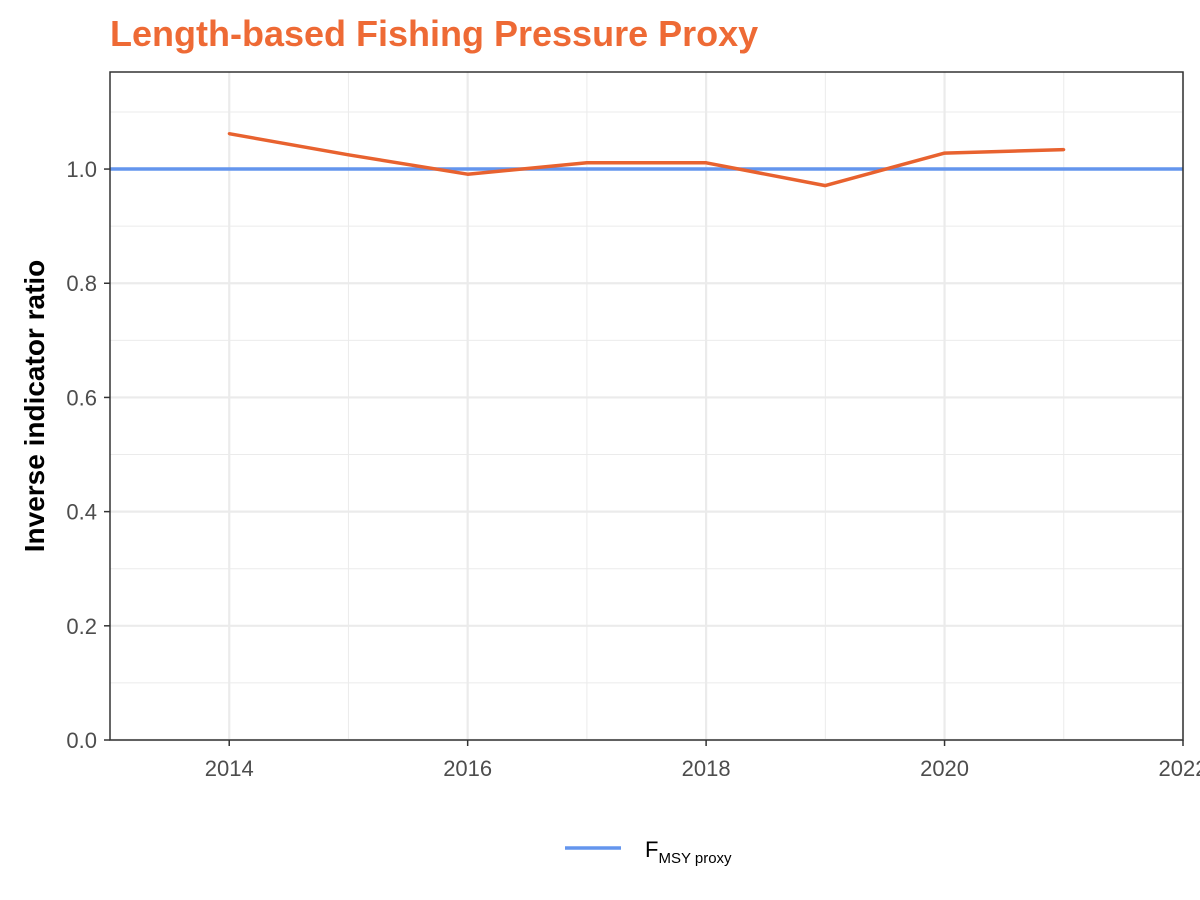 This screenshot has width=1200, height=900. I want to click on x-tick-label: 2020, so click(944, 768).